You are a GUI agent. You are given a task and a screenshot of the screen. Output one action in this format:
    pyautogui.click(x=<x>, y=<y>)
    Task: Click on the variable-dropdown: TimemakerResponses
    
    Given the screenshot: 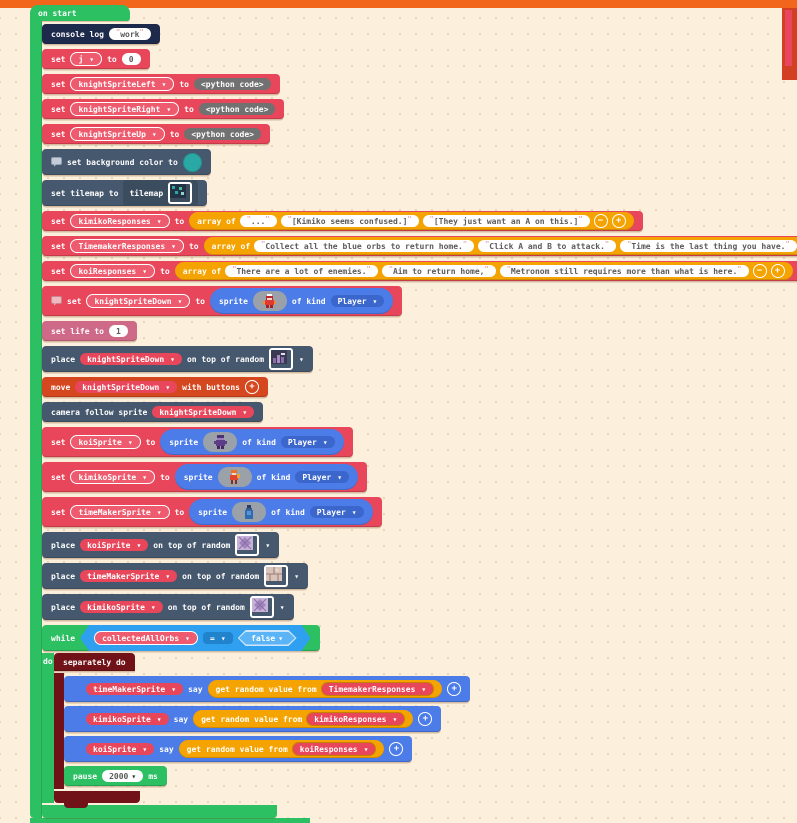 What is the action you would take?
    pyautogui.click(x=127, y=246)
    